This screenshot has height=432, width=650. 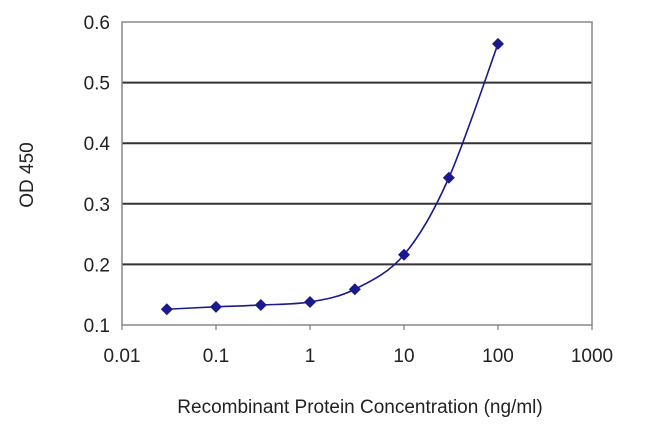 I want to click on y-tick-label: 0.6, so click(x=97, y=23).